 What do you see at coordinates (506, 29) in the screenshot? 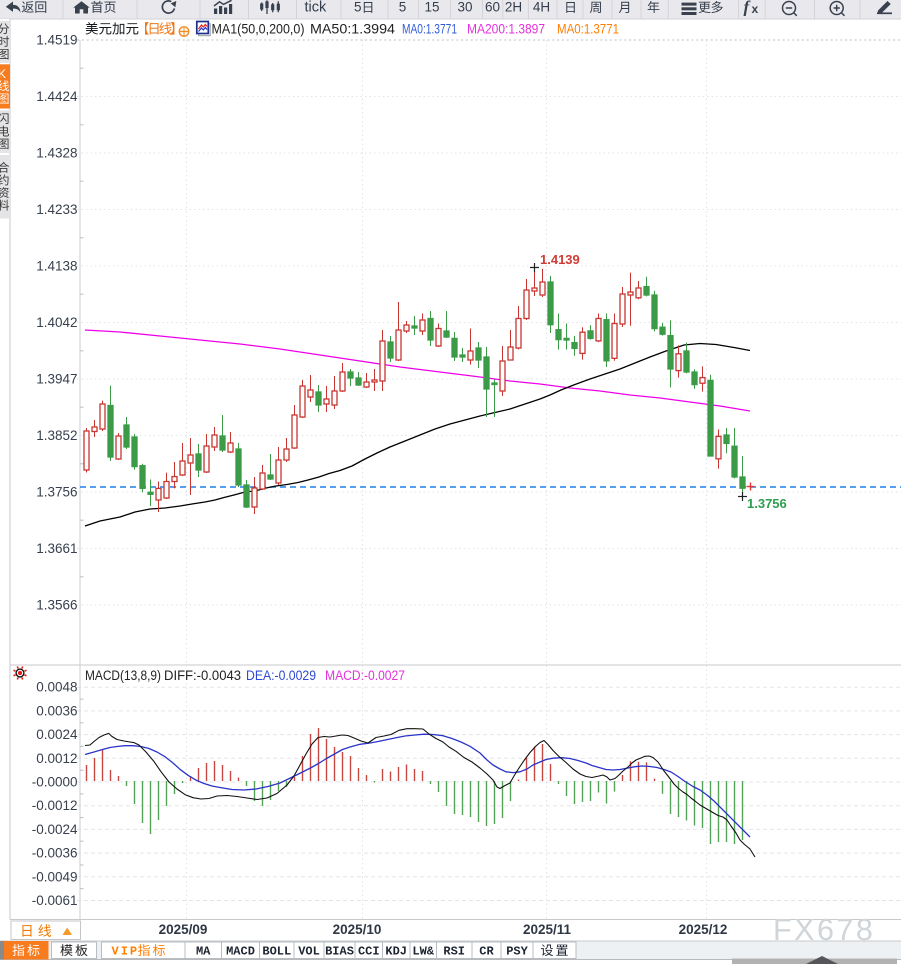
I see `svg-text: MA200:1.3897` at bounding box center [506, 29].